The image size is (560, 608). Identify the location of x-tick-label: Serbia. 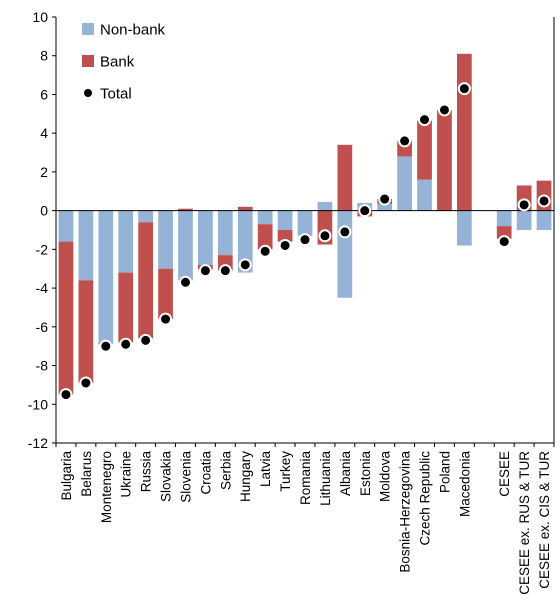
(225, 471).